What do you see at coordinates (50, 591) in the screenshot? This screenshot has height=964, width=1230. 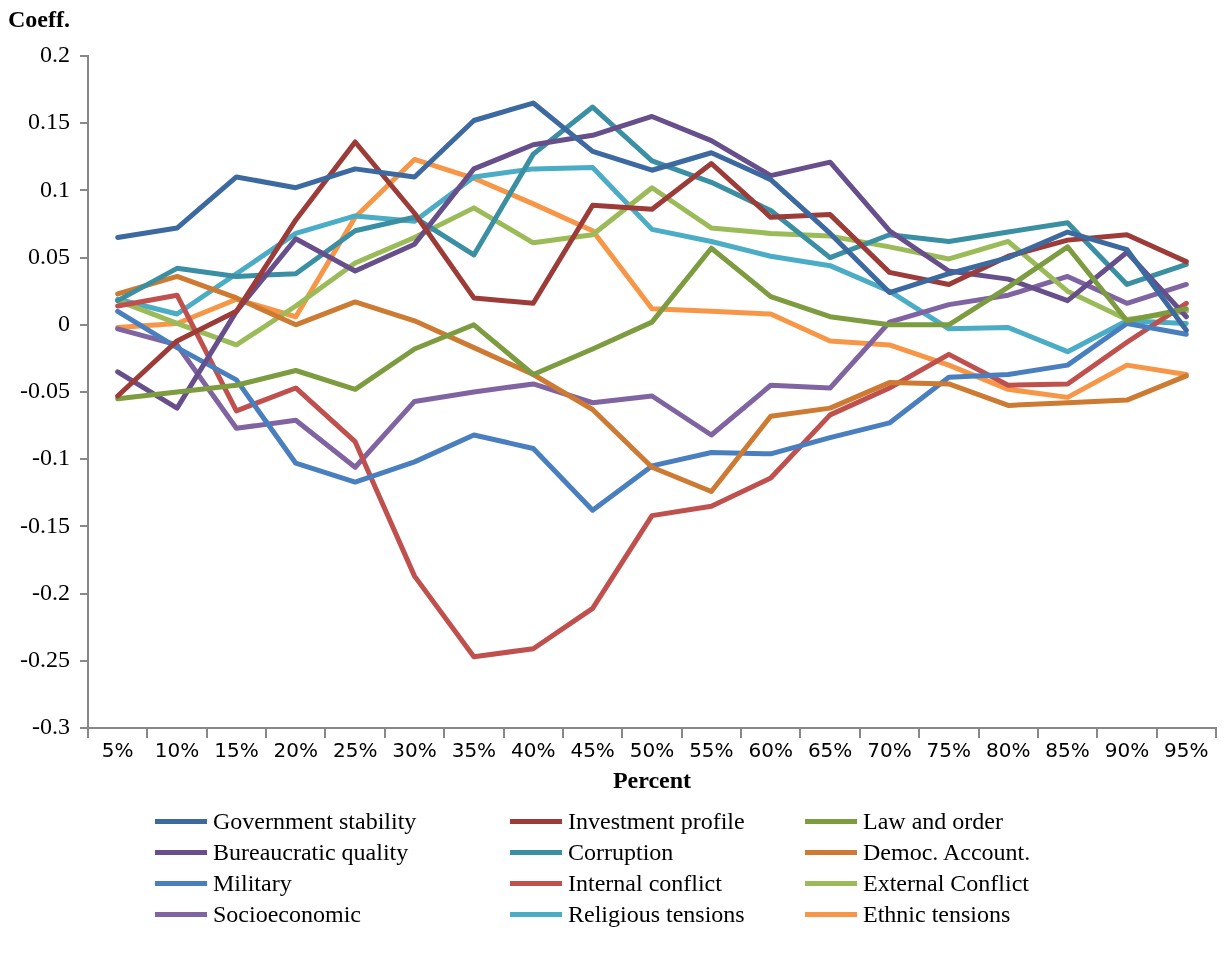 I see `y-tick-label: -0.2` at bounding box center [50, 591].